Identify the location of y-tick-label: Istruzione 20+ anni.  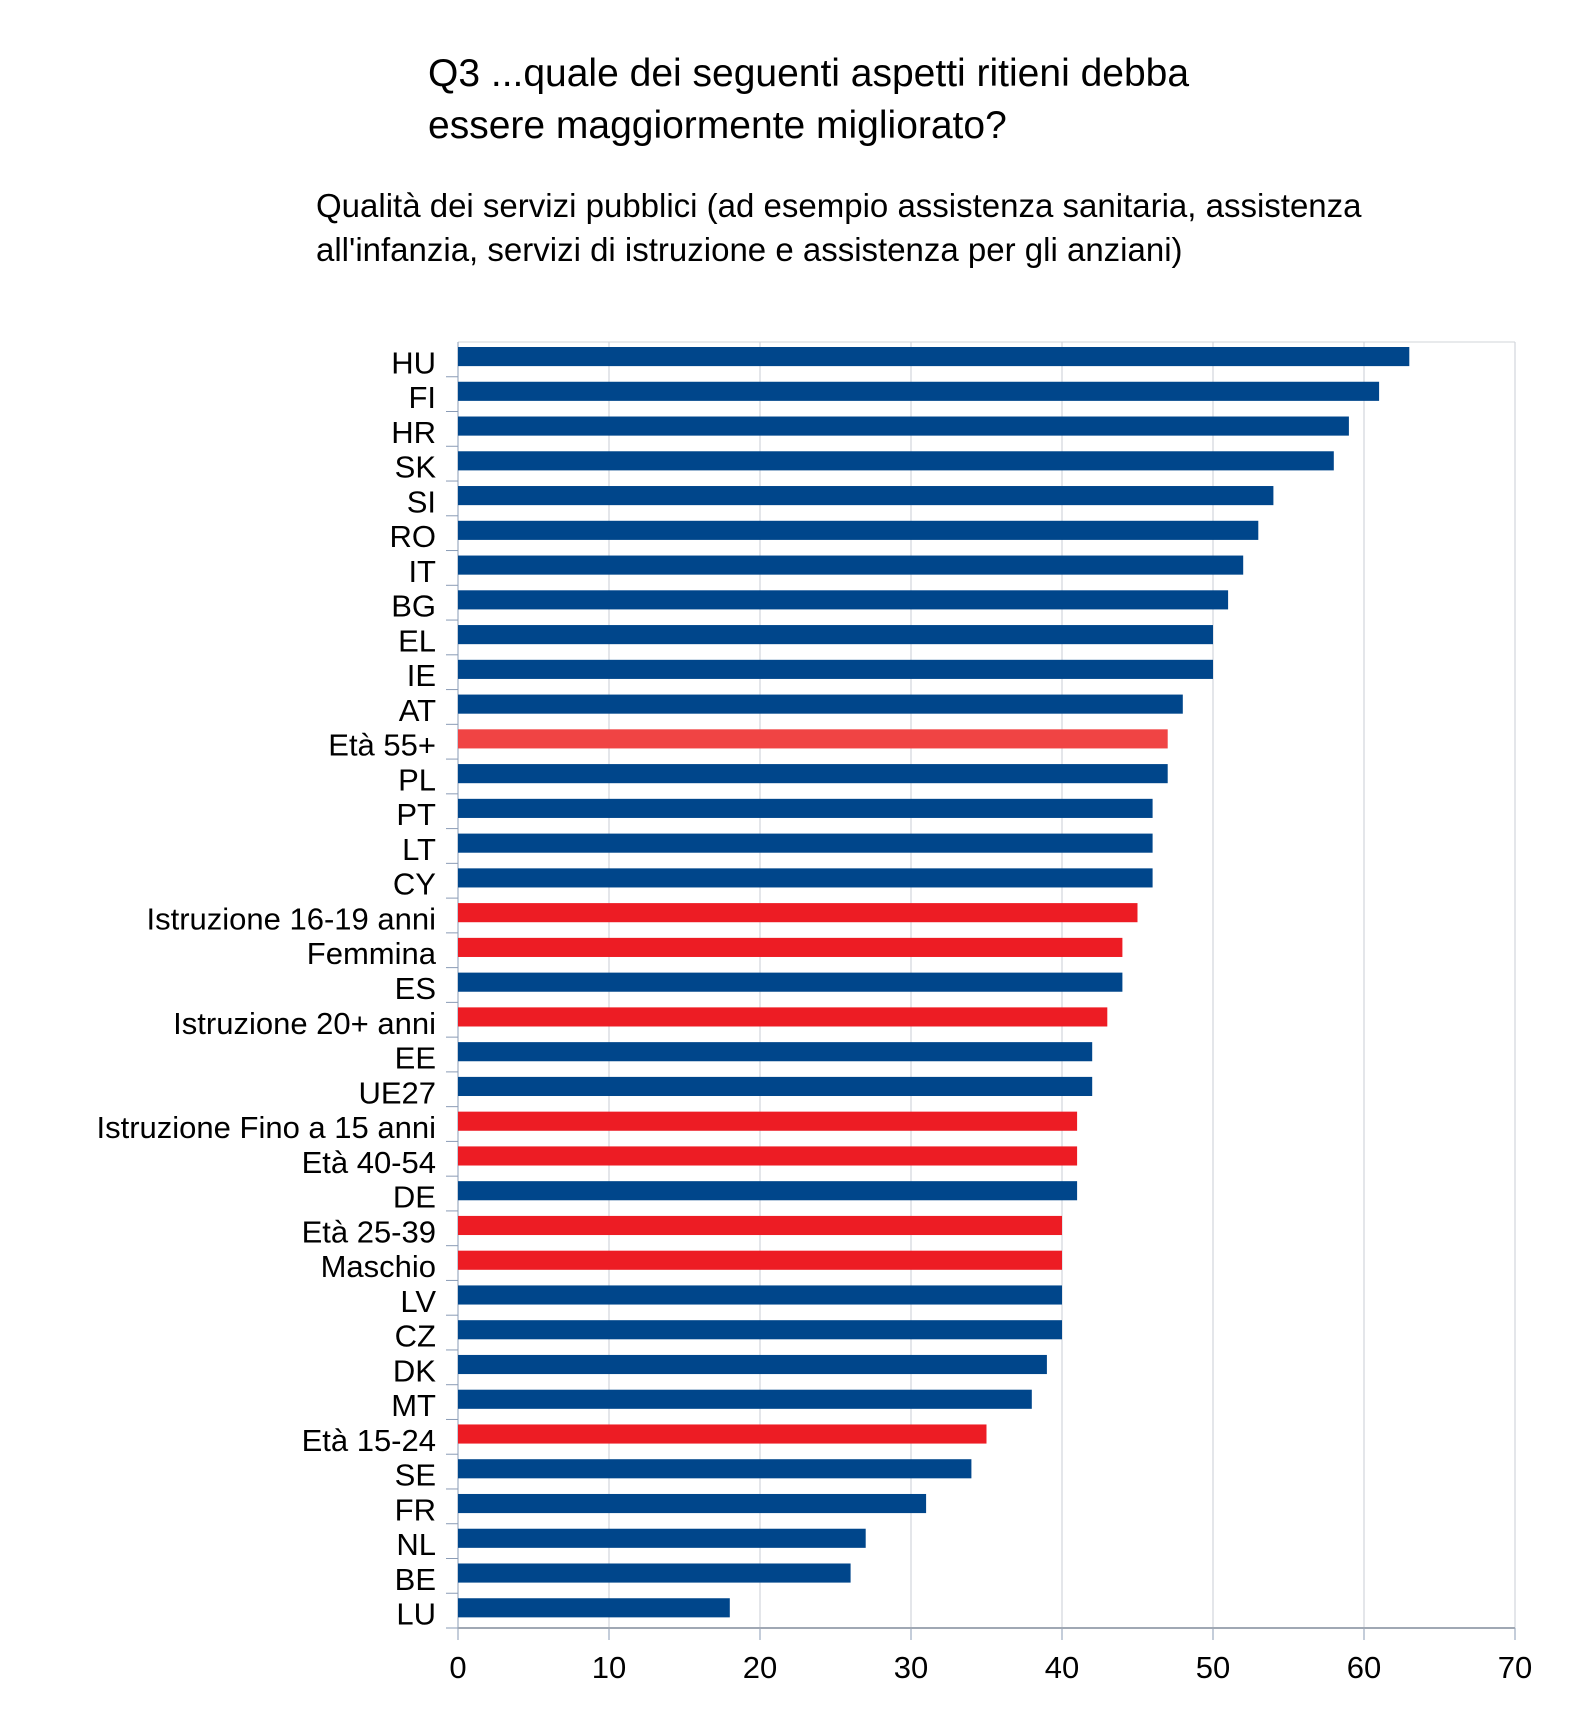
(304, 1023).